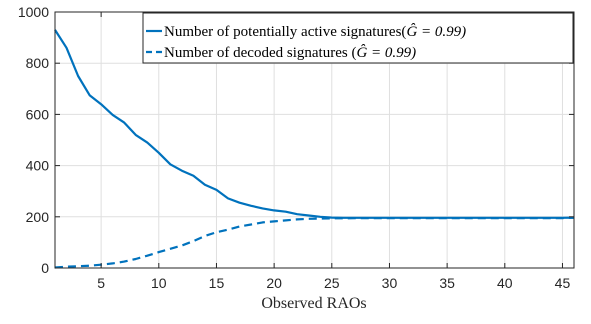 The image size is (591, 324). What do you see at coordinates (38, 166) in the screenshot?
I see `y-tick-label: 400` at bounding box center [38, 166].